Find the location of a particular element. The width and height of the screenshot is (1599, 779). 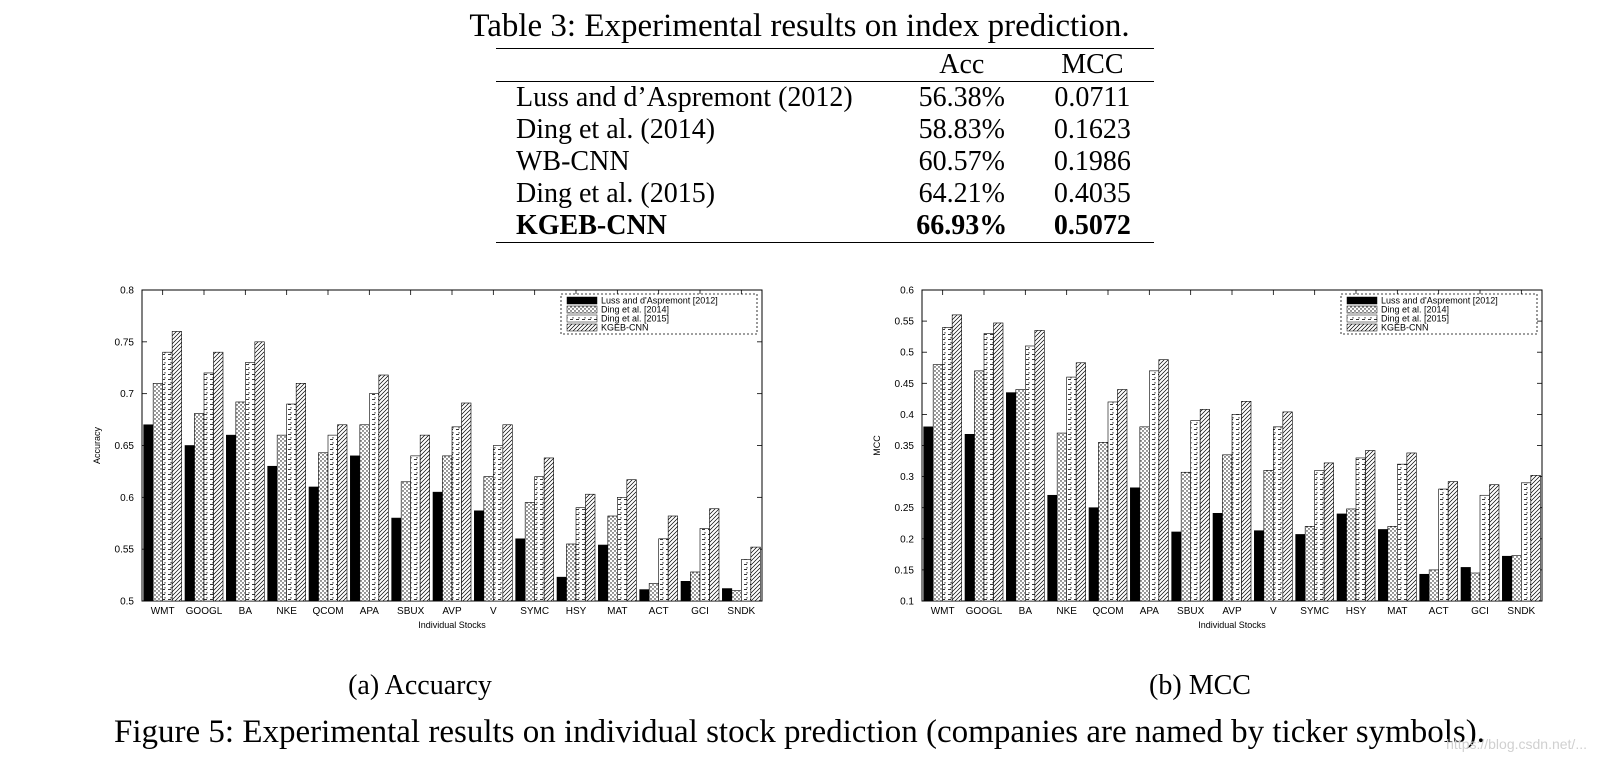

mcc-value: 0.5072 is located at coordinates (1092, 225).